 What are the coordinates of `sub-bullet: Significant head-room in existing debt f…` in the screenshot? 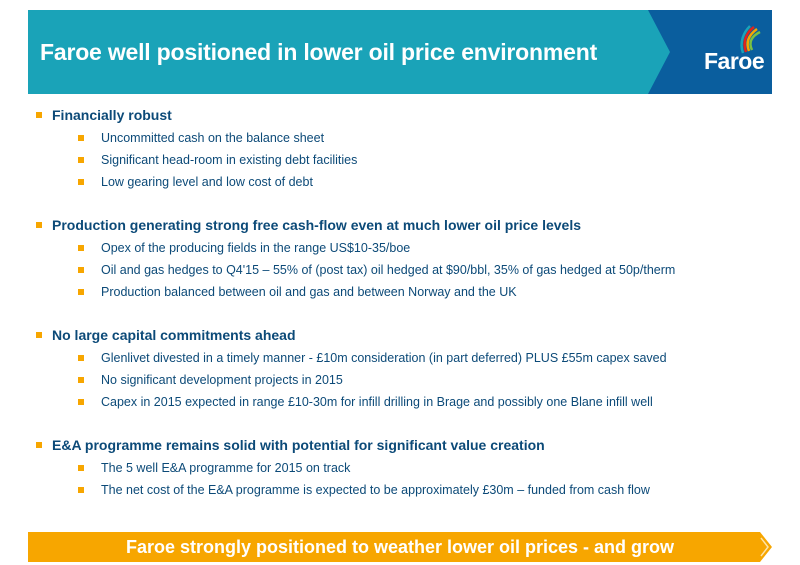 It's located at (427, 160).